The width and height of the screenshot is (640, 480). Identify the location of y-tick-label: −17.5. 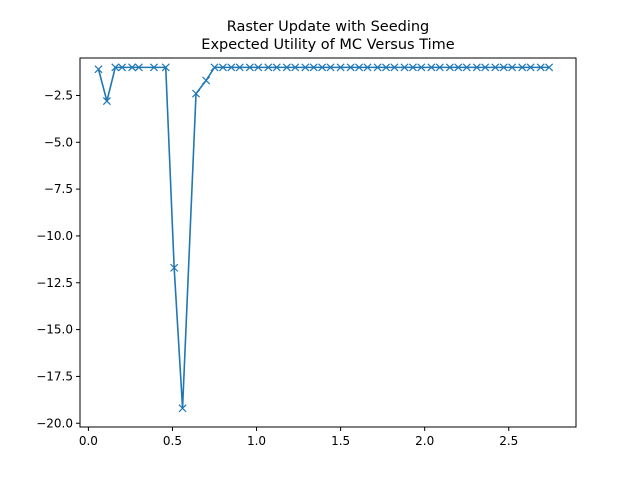
(54, 376).